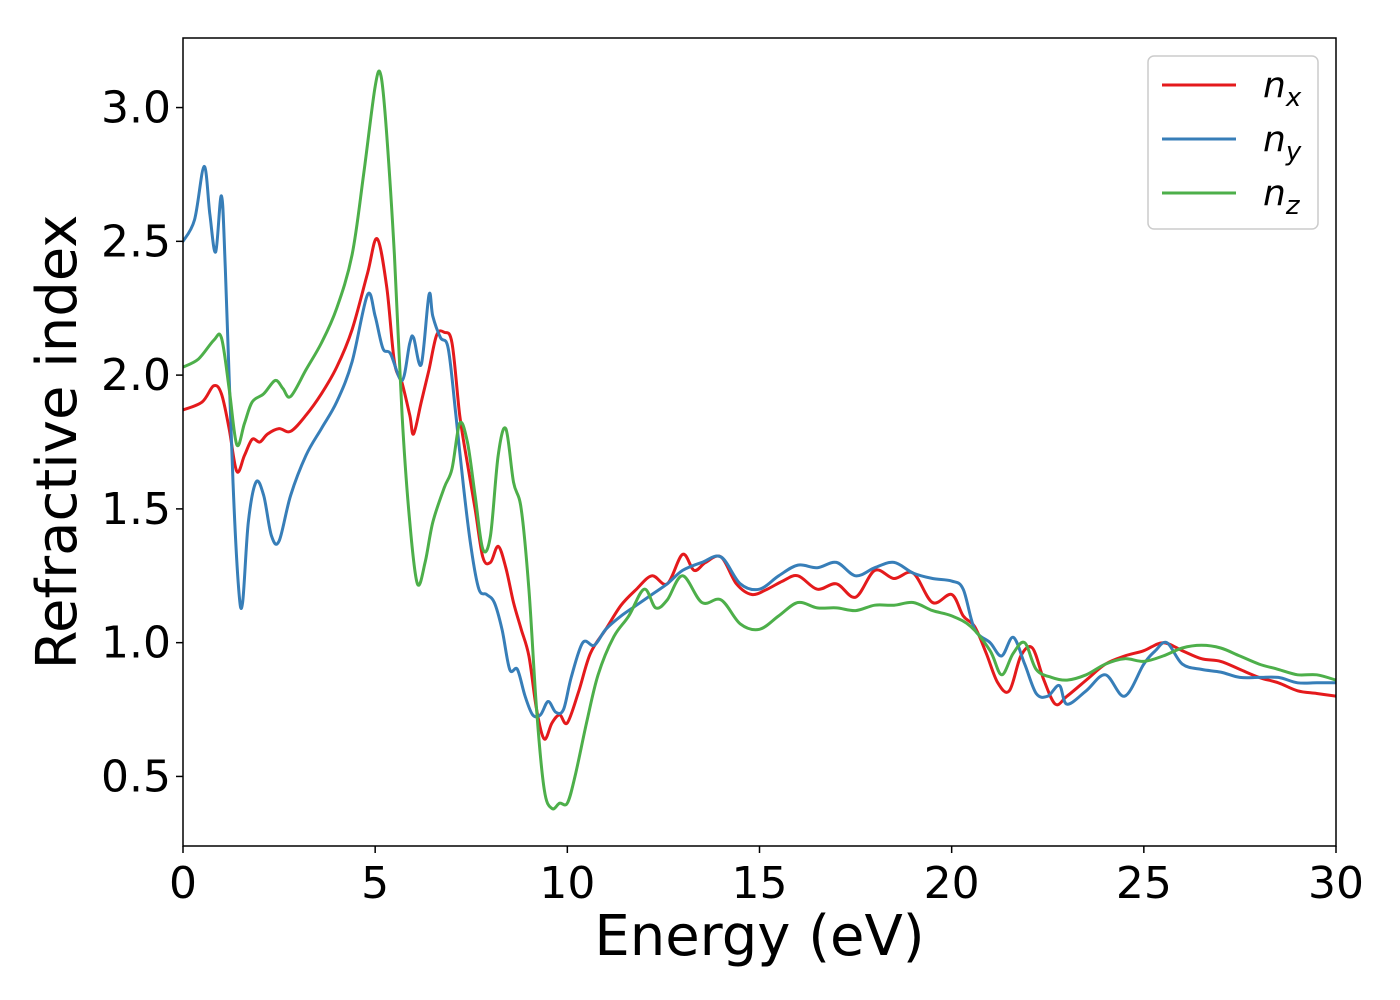 The width and height of the screenshot is (1400, 1000). I want to click on x-tick-label: 0, so click(183, 883).